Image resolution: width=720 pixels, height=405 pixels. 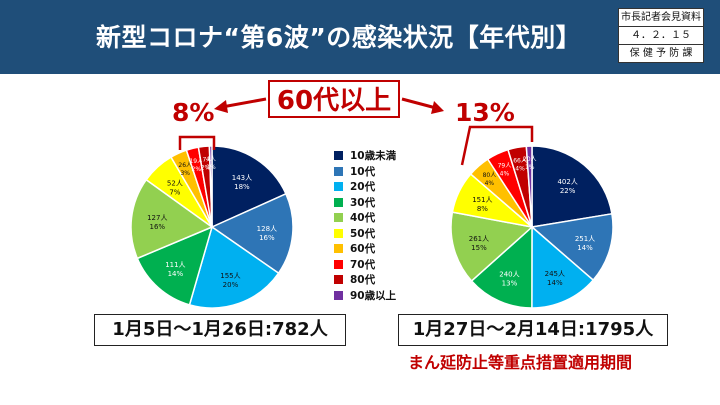 I want to click on pie-1-label-2-percent: 14%, so click(x=555, y=283).